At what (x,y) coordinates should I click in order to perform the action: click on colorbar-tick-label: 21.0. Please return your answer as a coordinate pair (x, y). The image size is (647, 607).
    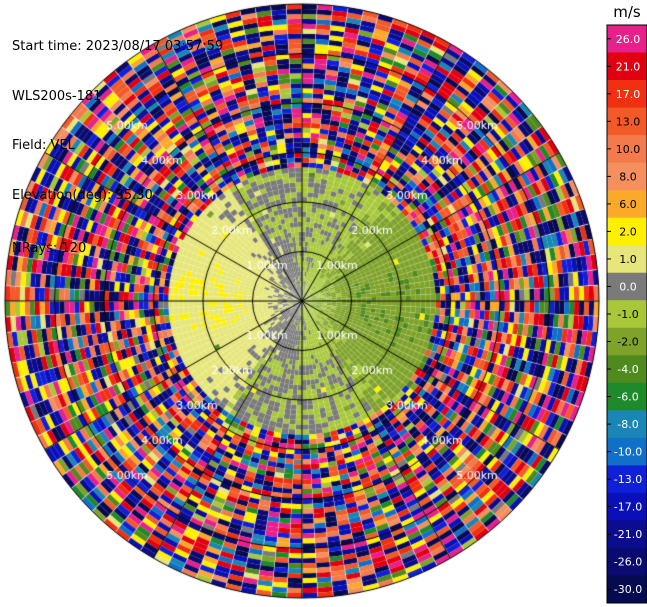
    Looking at the image, I should click on (628, 66).